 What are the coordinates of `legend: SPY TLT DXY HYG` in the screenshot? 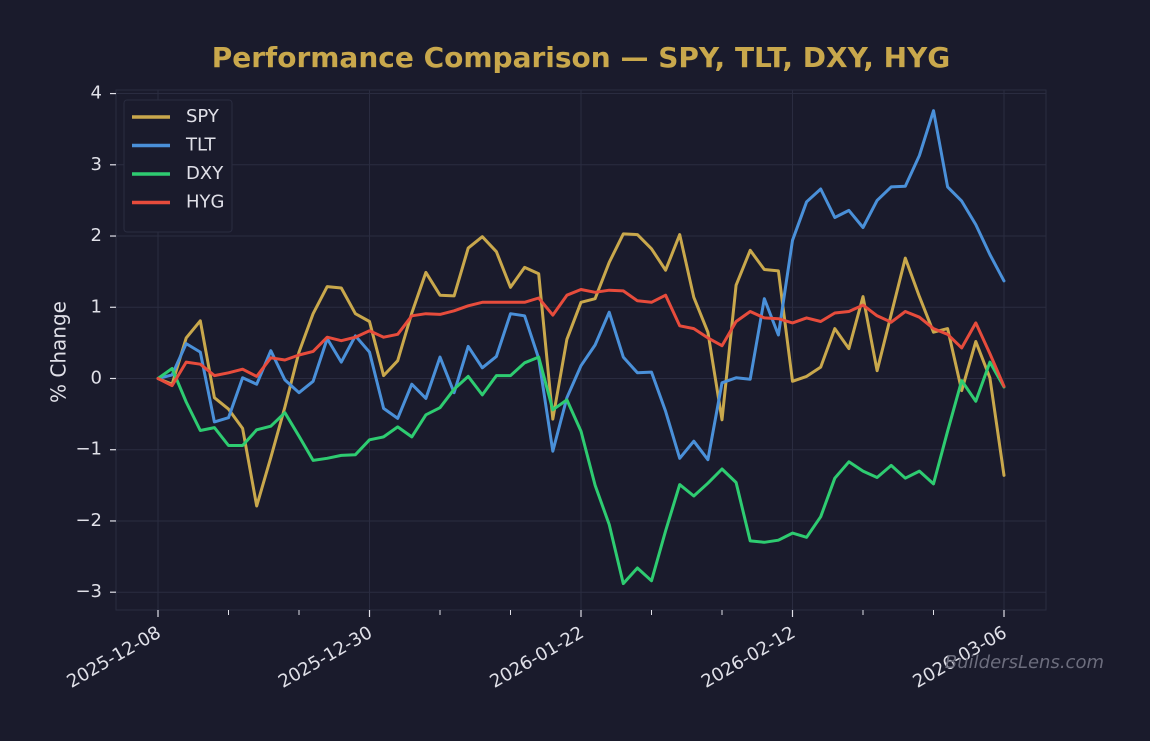 It's located at (178, 166).